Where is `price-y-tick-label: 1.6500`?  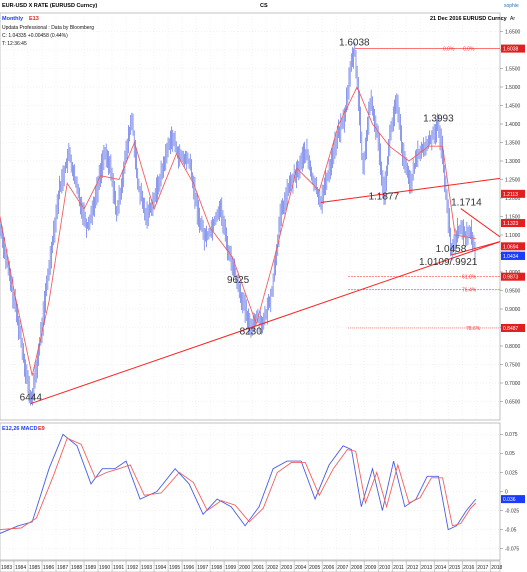
price-y-tick-label: 1.6500 is located at coordinates (513, 32).